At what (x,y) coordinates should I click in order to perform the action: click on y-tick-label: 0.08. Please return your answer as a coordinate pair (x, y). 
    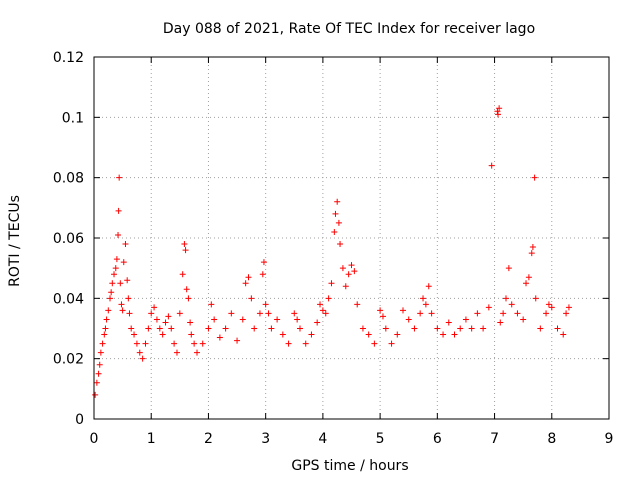
    Looking at the image, I should click on (68, 179).